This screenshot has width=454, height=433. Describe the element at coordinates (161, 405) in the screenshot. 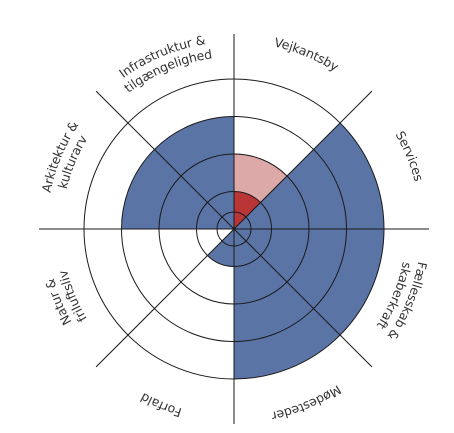

I see `category-label-4-line-0: Forfald` at that location.